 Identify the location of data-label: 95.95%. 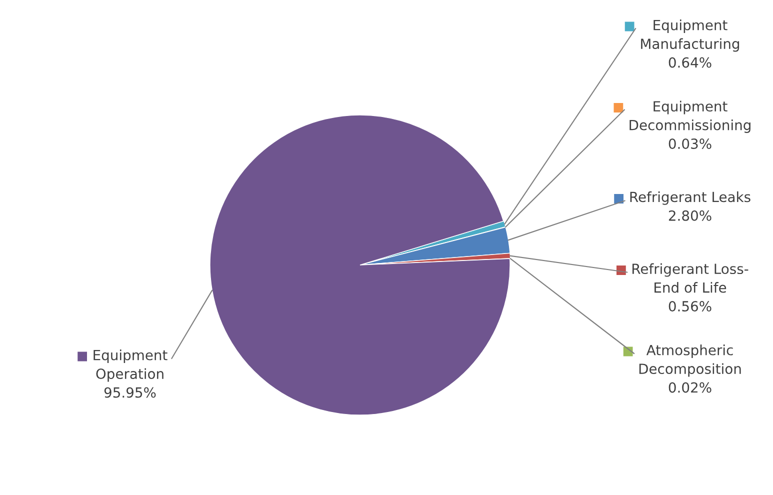
(130, 392).